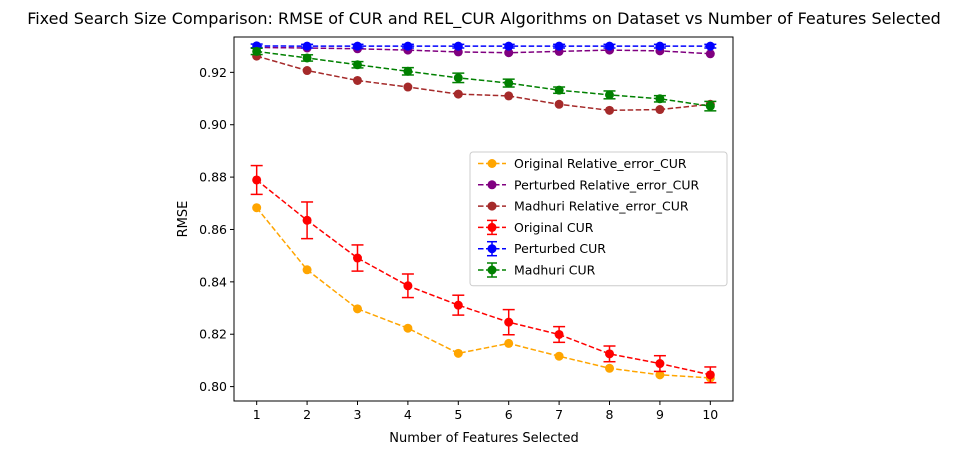  What do you see at coordinates (610, 414) in the screenshot?
I see `x-tick-label: 8` at bounding box center [610, 414].